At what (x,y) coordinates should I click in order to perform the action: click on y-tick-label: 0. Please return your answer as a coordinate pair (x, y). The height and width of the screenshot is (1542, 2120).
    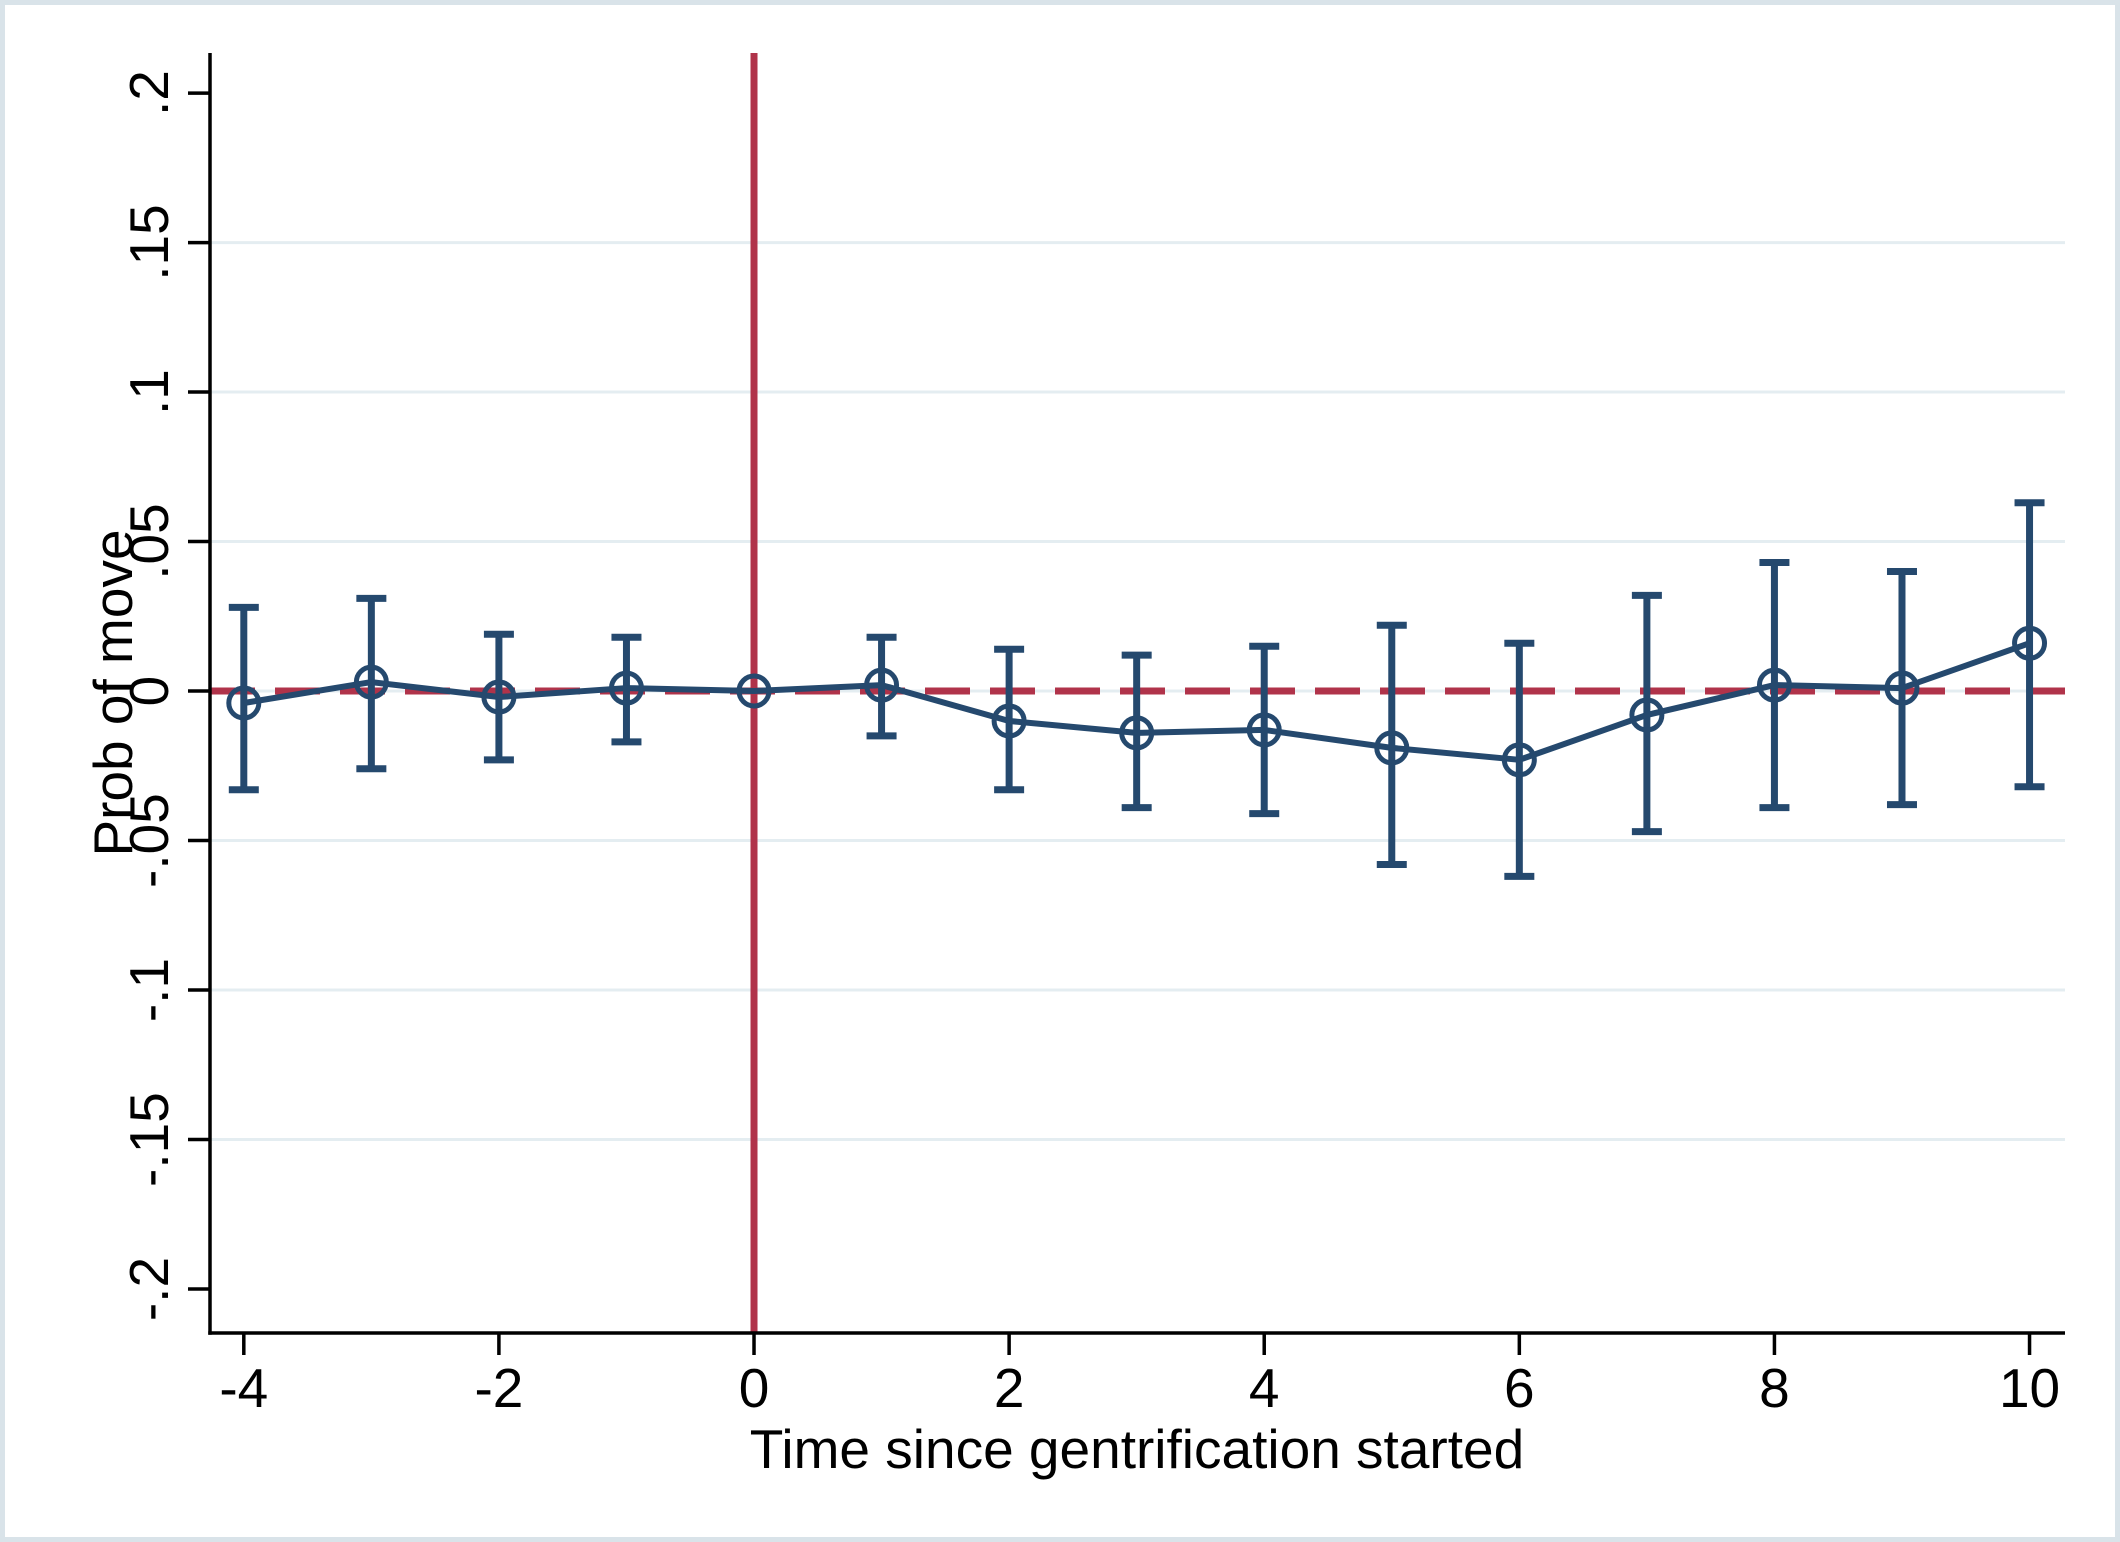
    Looking at the image, I should click on (149, 691).